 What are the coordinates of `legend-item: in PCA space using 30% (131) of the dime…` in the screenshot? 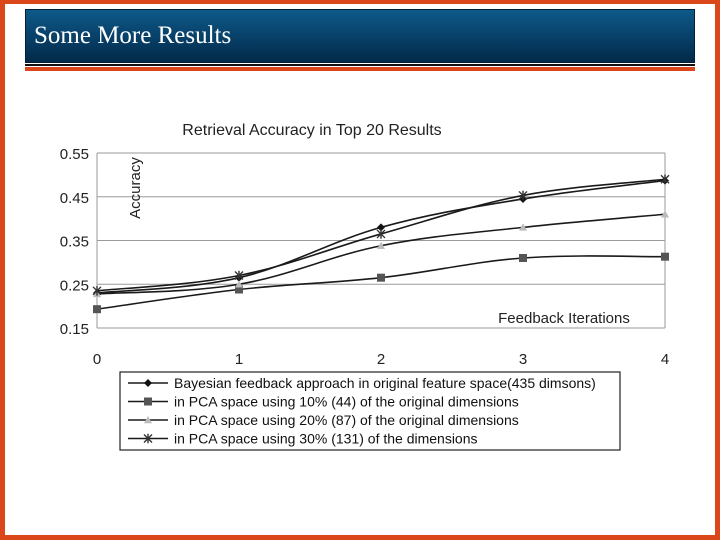 It's located at (303, 439).